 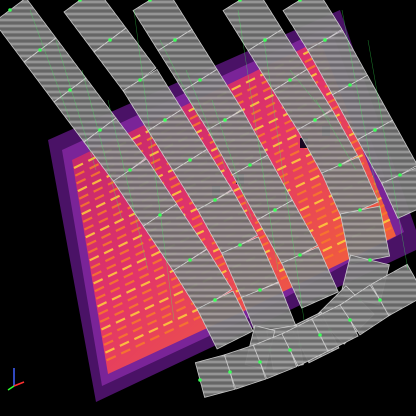 I want to click on y-axis, so click(x=11, y=388).